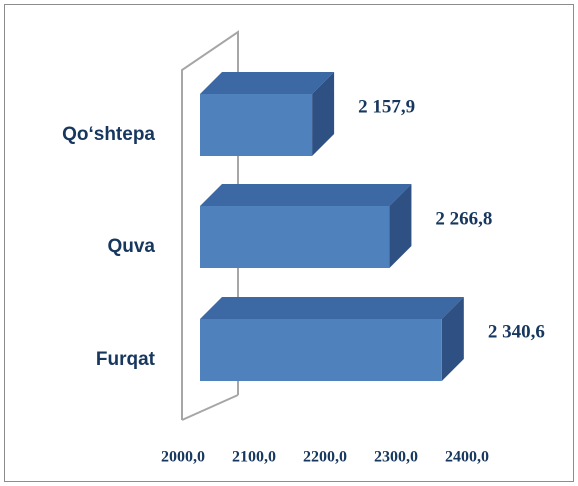  Describe the element at coordinates (396, 457) in the screenshot. I see `x-tick-label: 2300,0` at that location.